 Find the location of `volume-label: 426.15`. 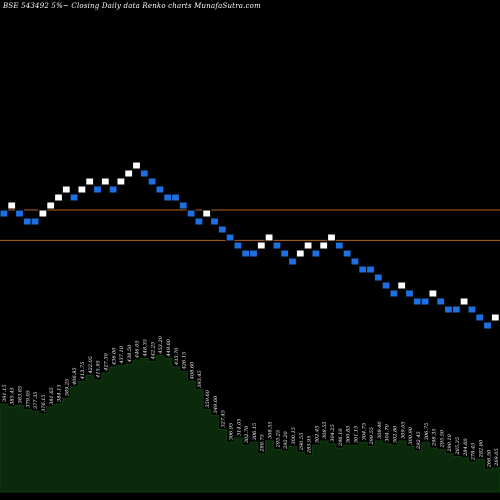

volume-label: 426.15 is located at coordinates (185, 361).